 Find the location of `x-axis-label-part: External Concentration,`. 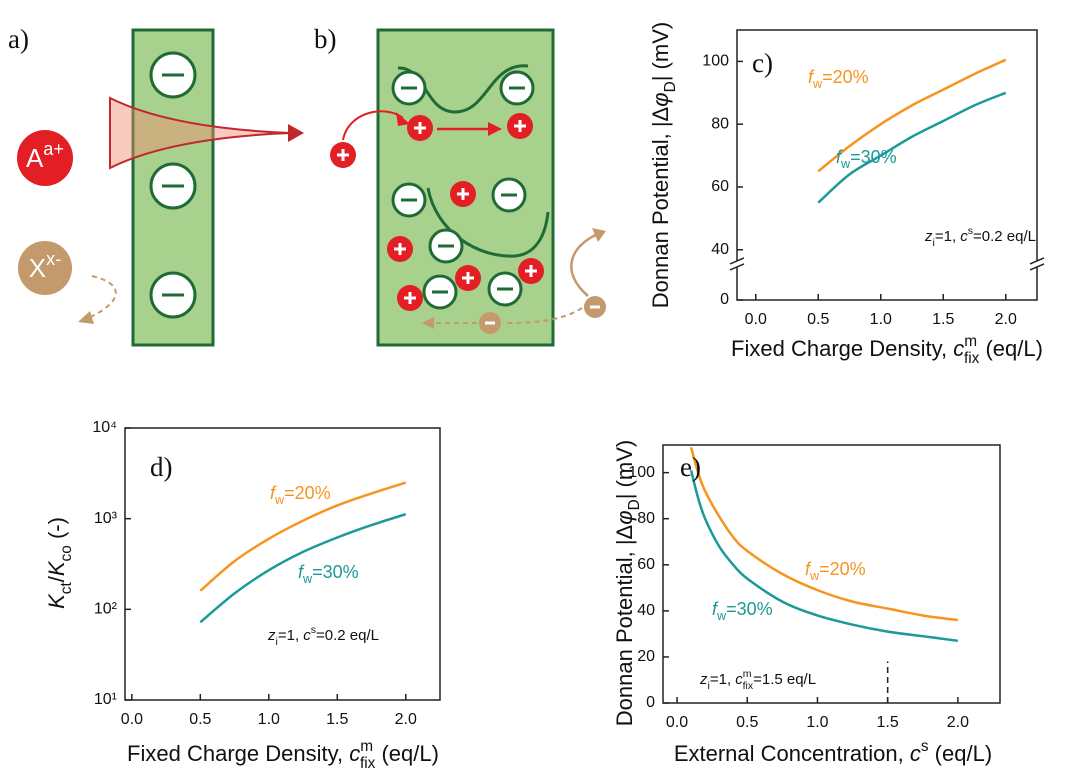

x-axis-label-part: External Concentration, is located at coordinates (792, 753).